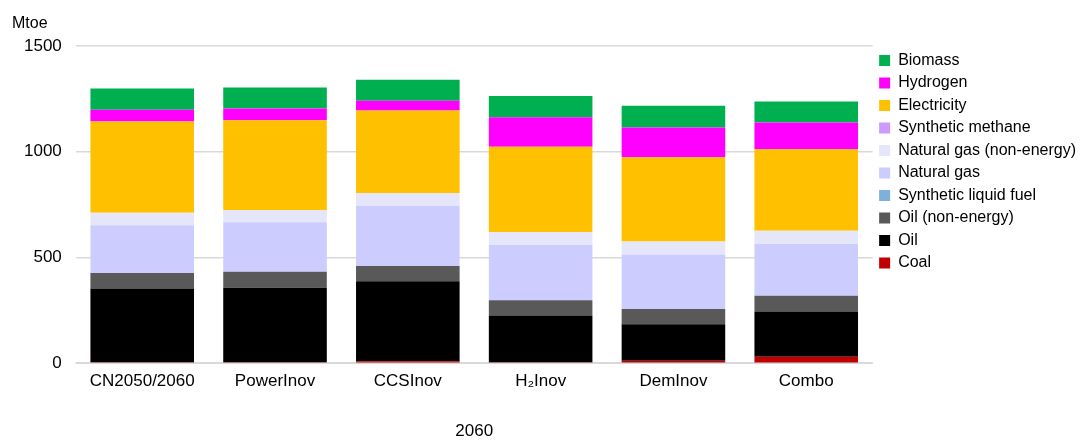 This screenshot has width=1092, height=446. What do you see at coordinates (915, 262) in the screenshot?
I see `legend-label: Coal` at bounding box center [915, 262].